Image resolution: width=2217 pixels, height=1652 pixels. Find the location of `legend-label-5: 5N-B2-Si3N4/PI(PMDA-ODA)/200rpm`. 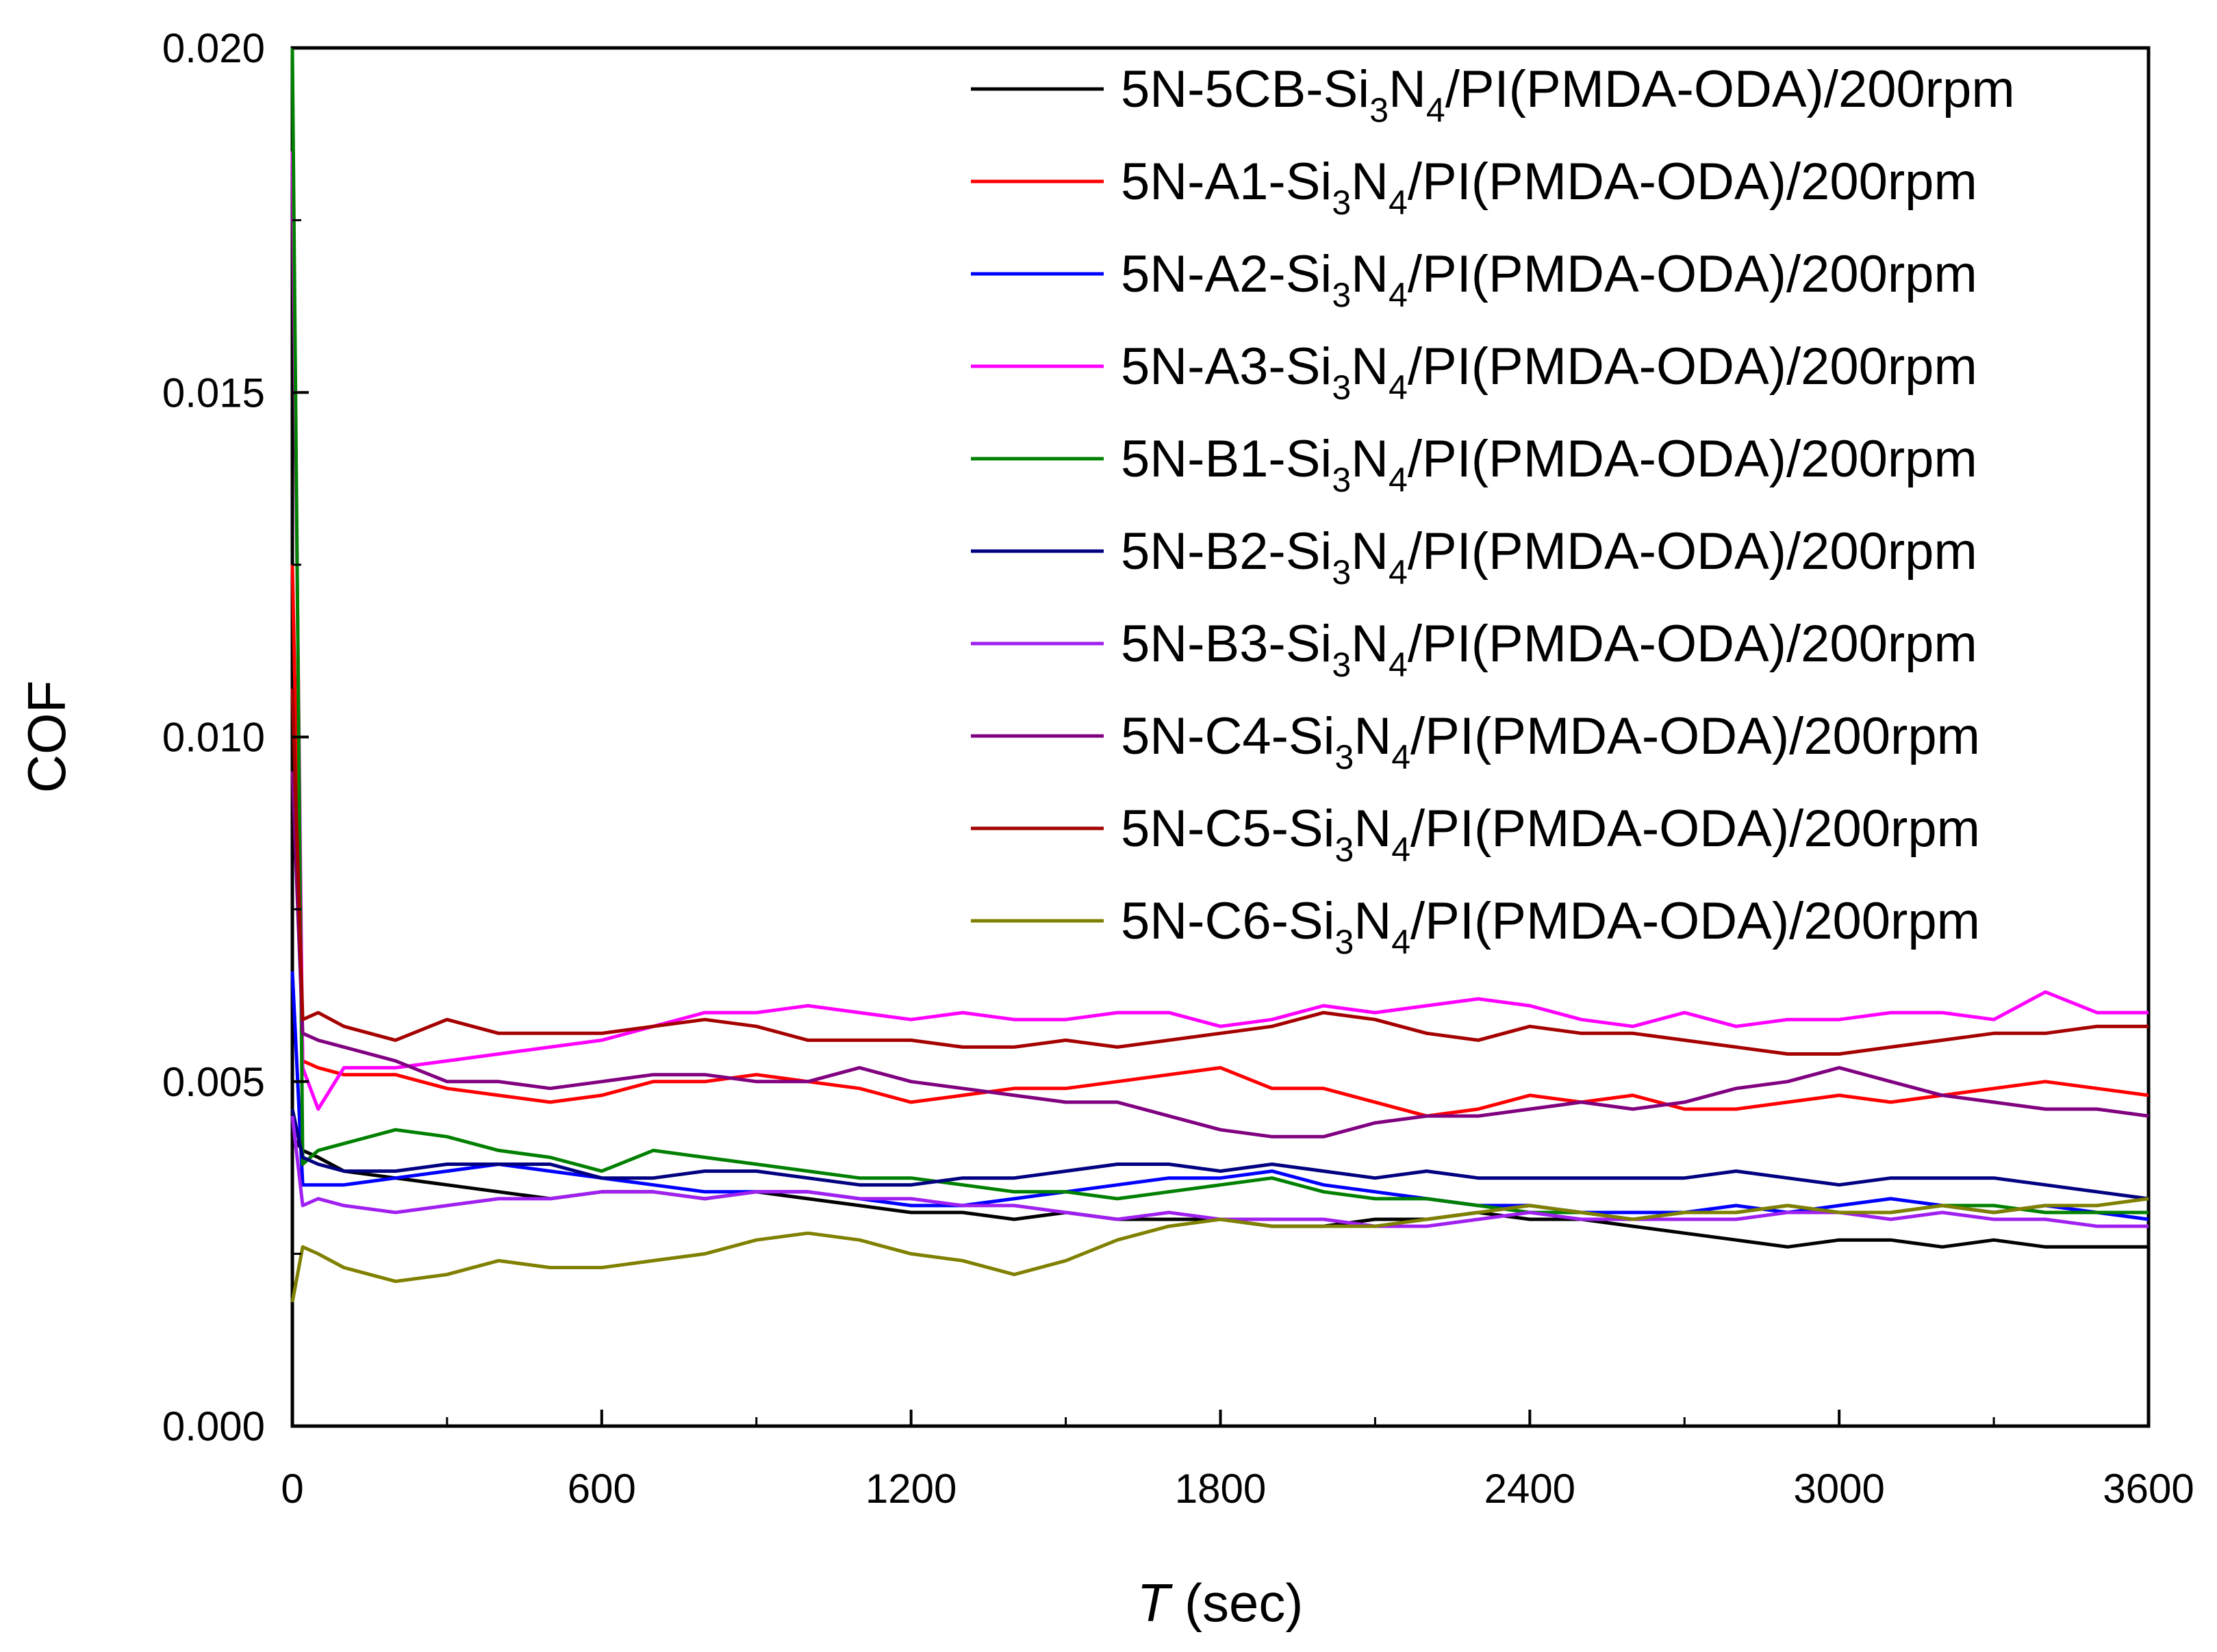

legend-label-5: 5N-B2-Si3N4/PI(PMDA-ODA)/200rpm is located at coordinates (1549, 557).